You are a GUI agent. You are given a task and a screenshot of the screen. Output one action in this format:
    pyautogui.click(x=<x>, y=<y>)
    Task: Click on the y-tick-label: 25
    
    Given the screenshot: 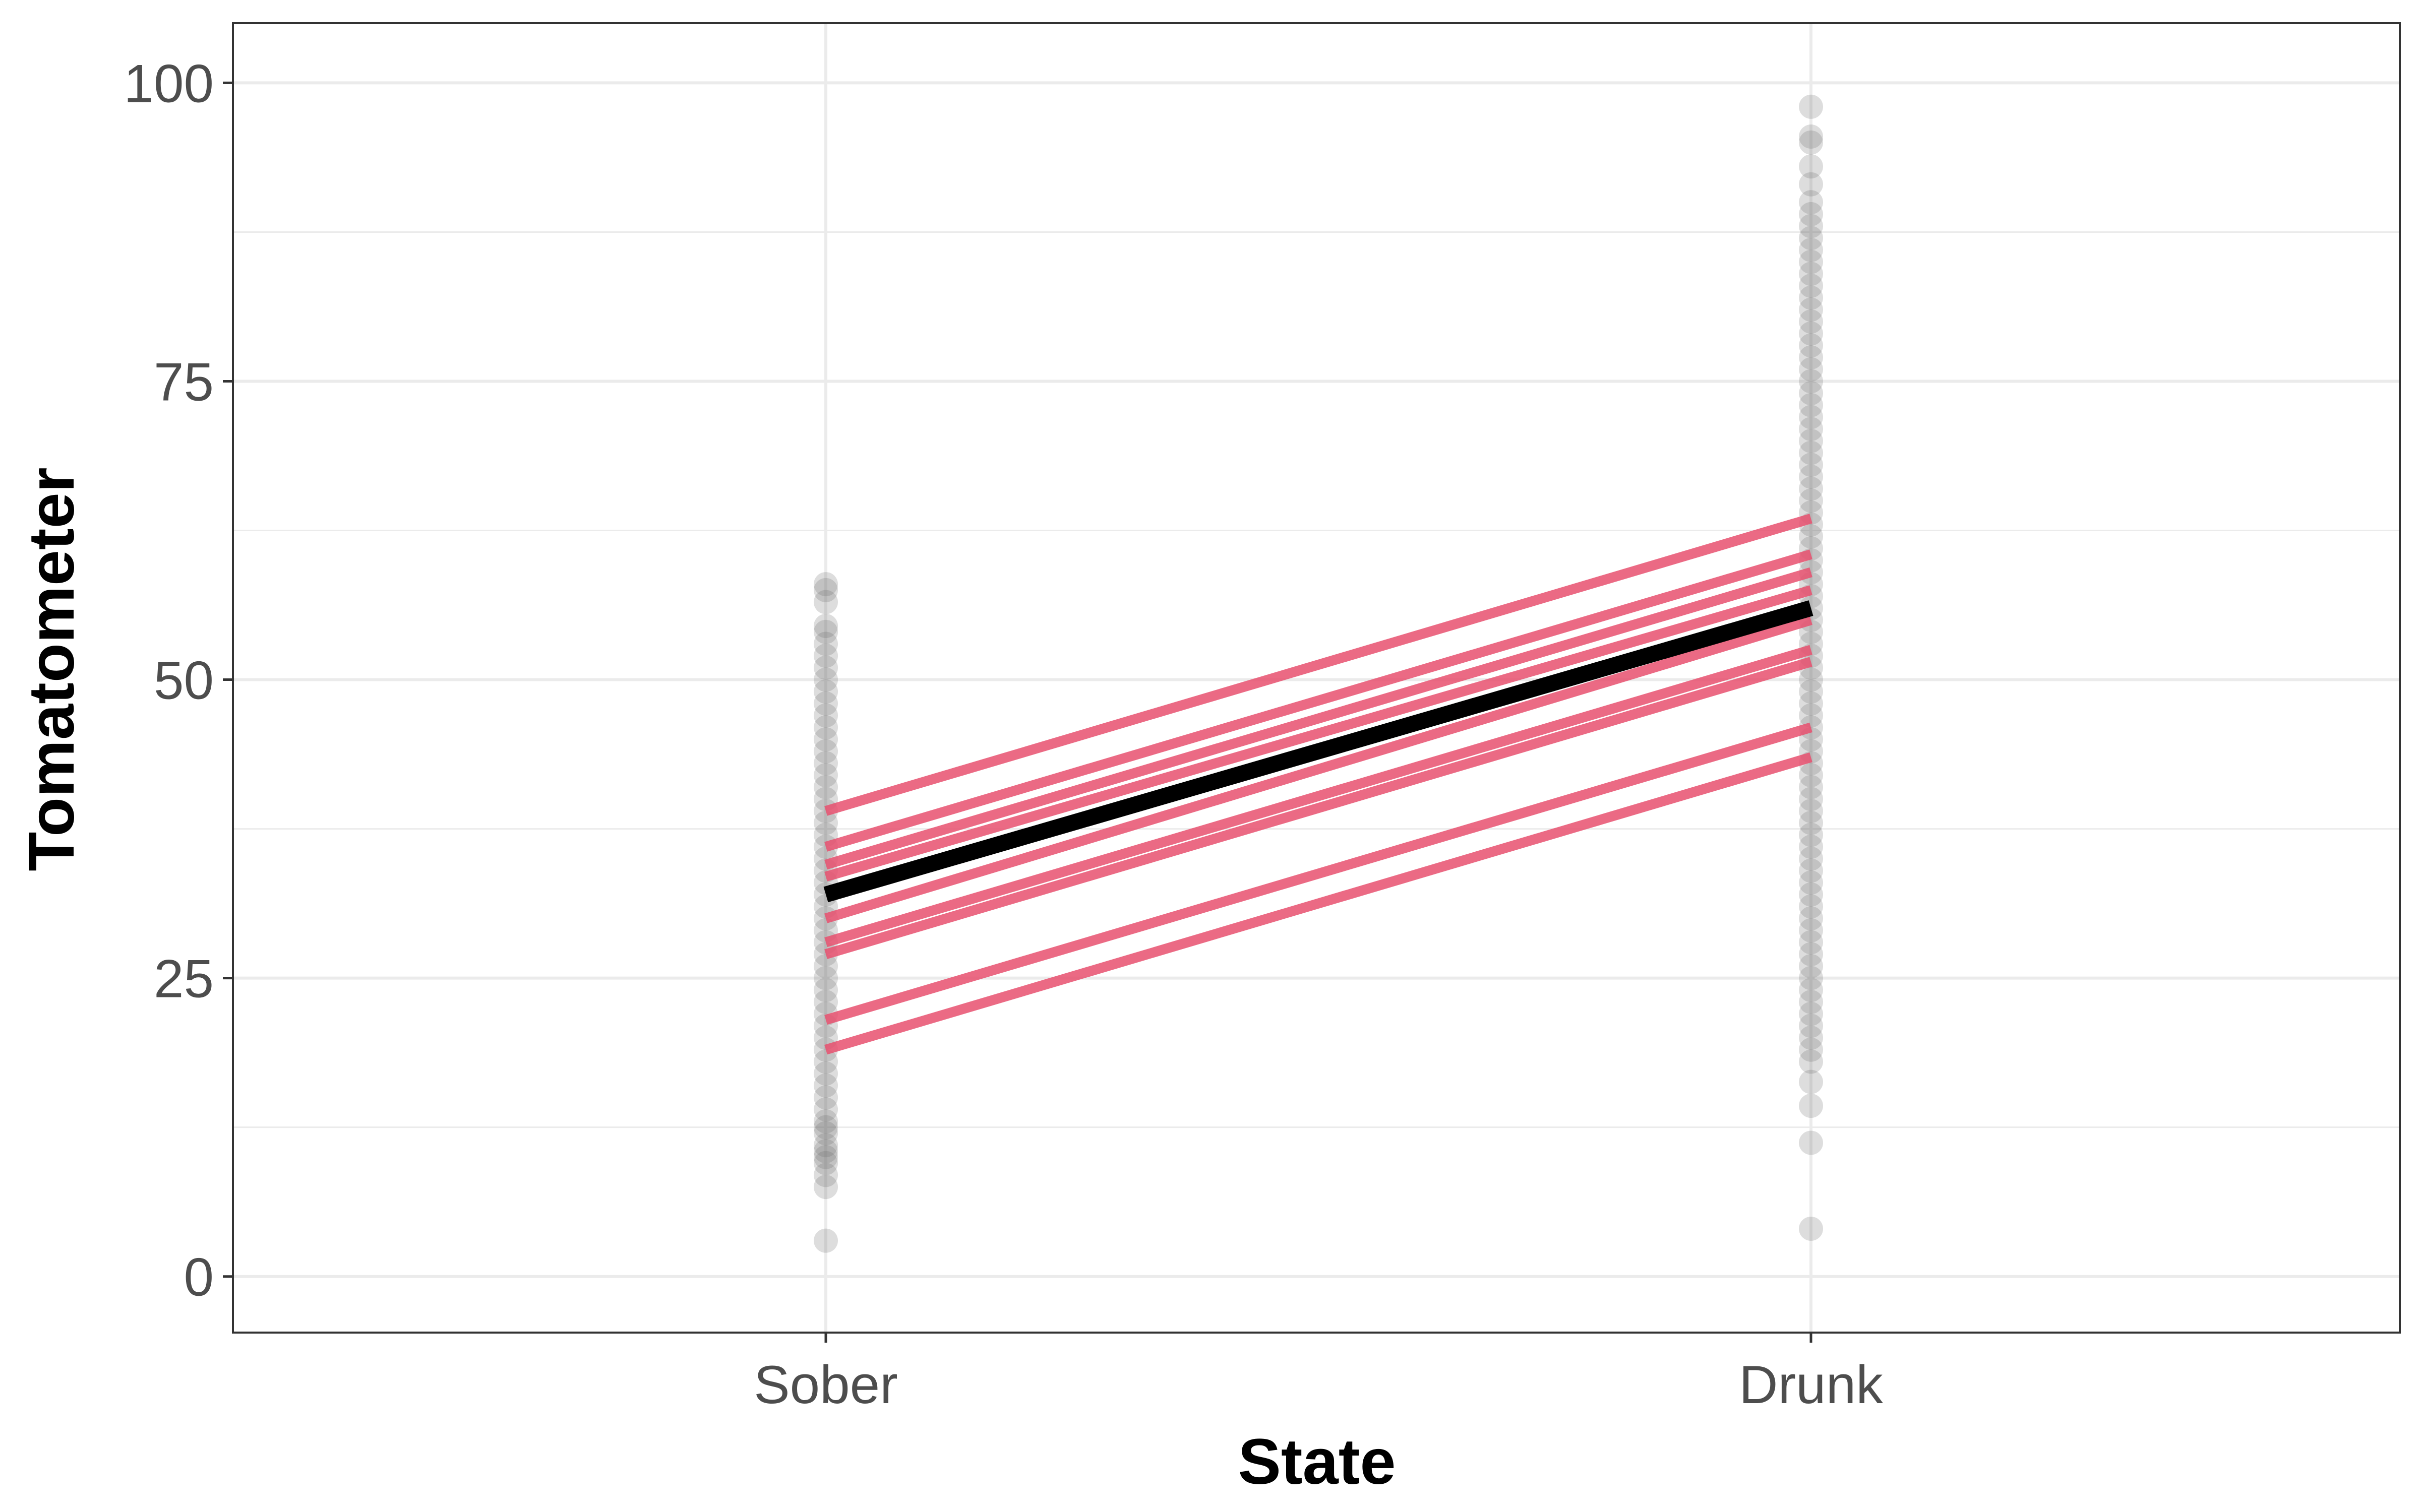 What is the action you would take?
    pyautogui.click(x=184, y=979)
    